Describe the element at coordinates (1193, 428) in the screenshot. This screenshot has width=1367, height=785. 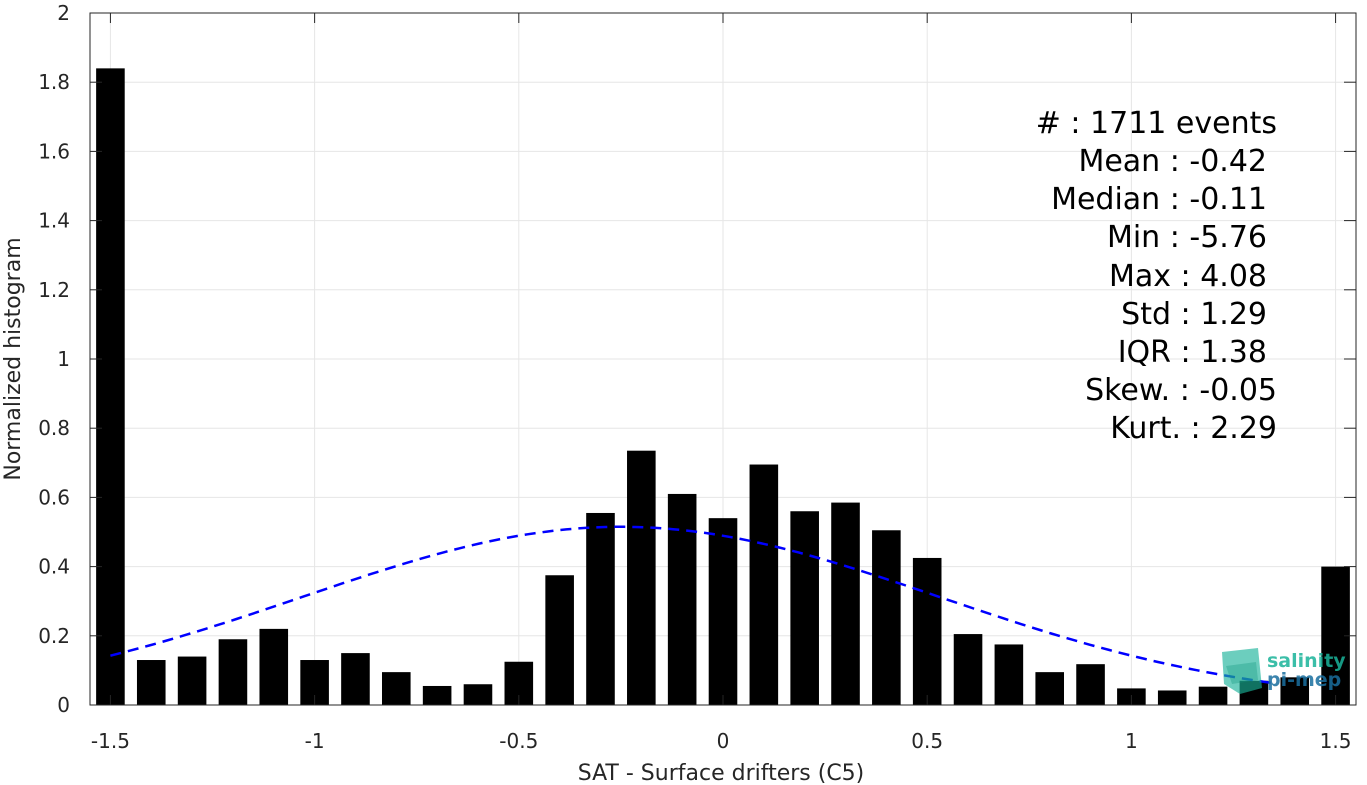
I see `stat-kurt: Kurt. : 2.29` at that location.